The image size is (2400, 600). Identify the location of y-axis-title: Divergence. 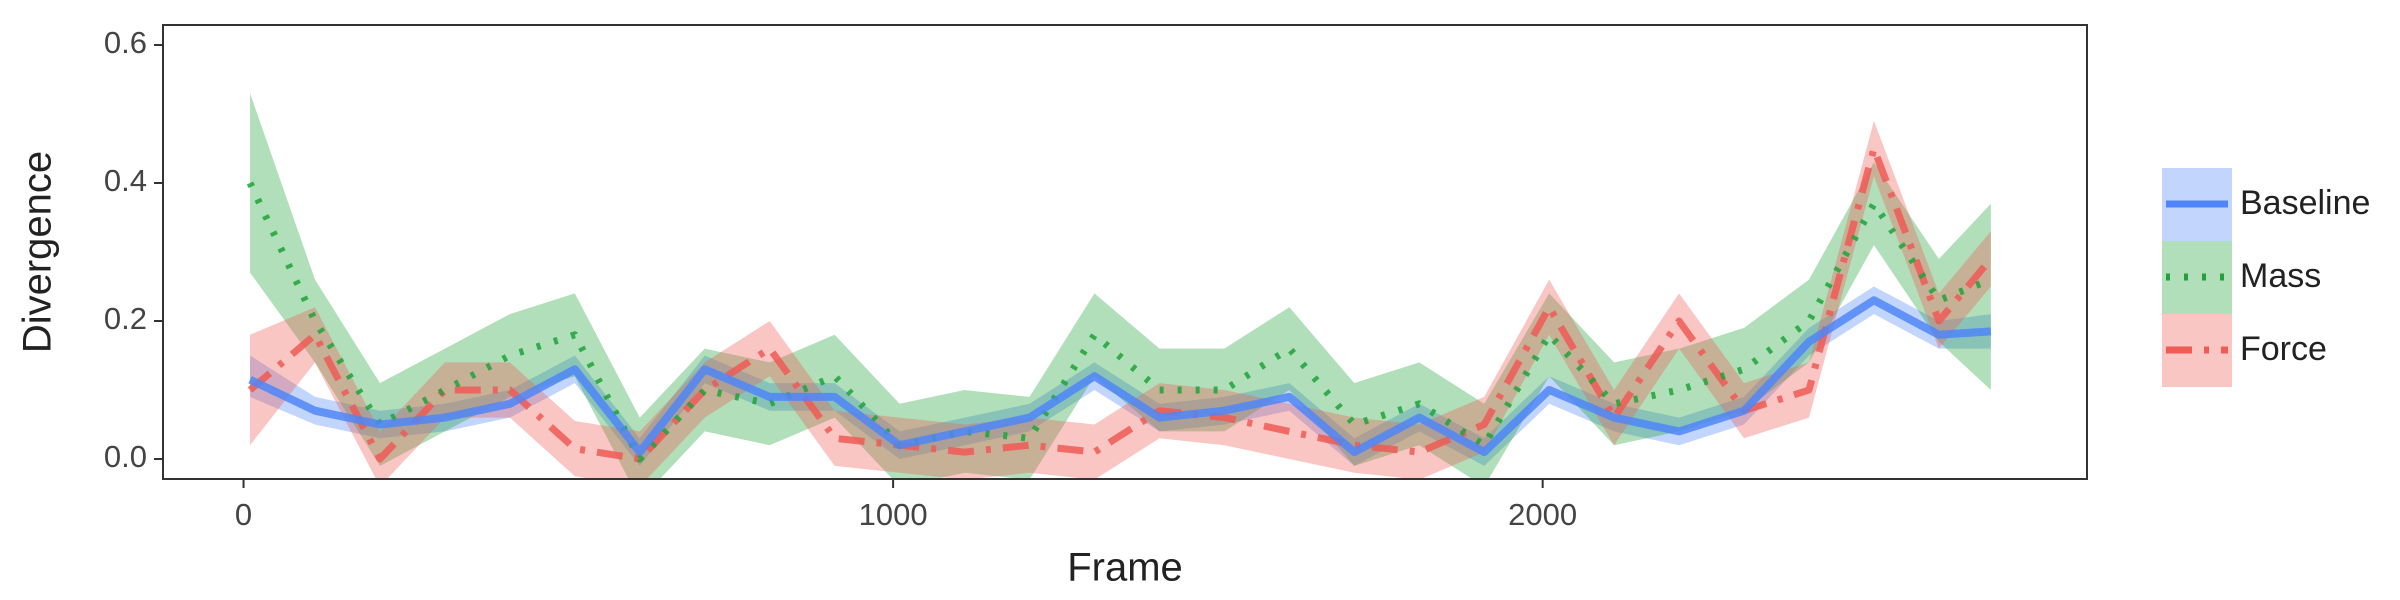
(38, 252).